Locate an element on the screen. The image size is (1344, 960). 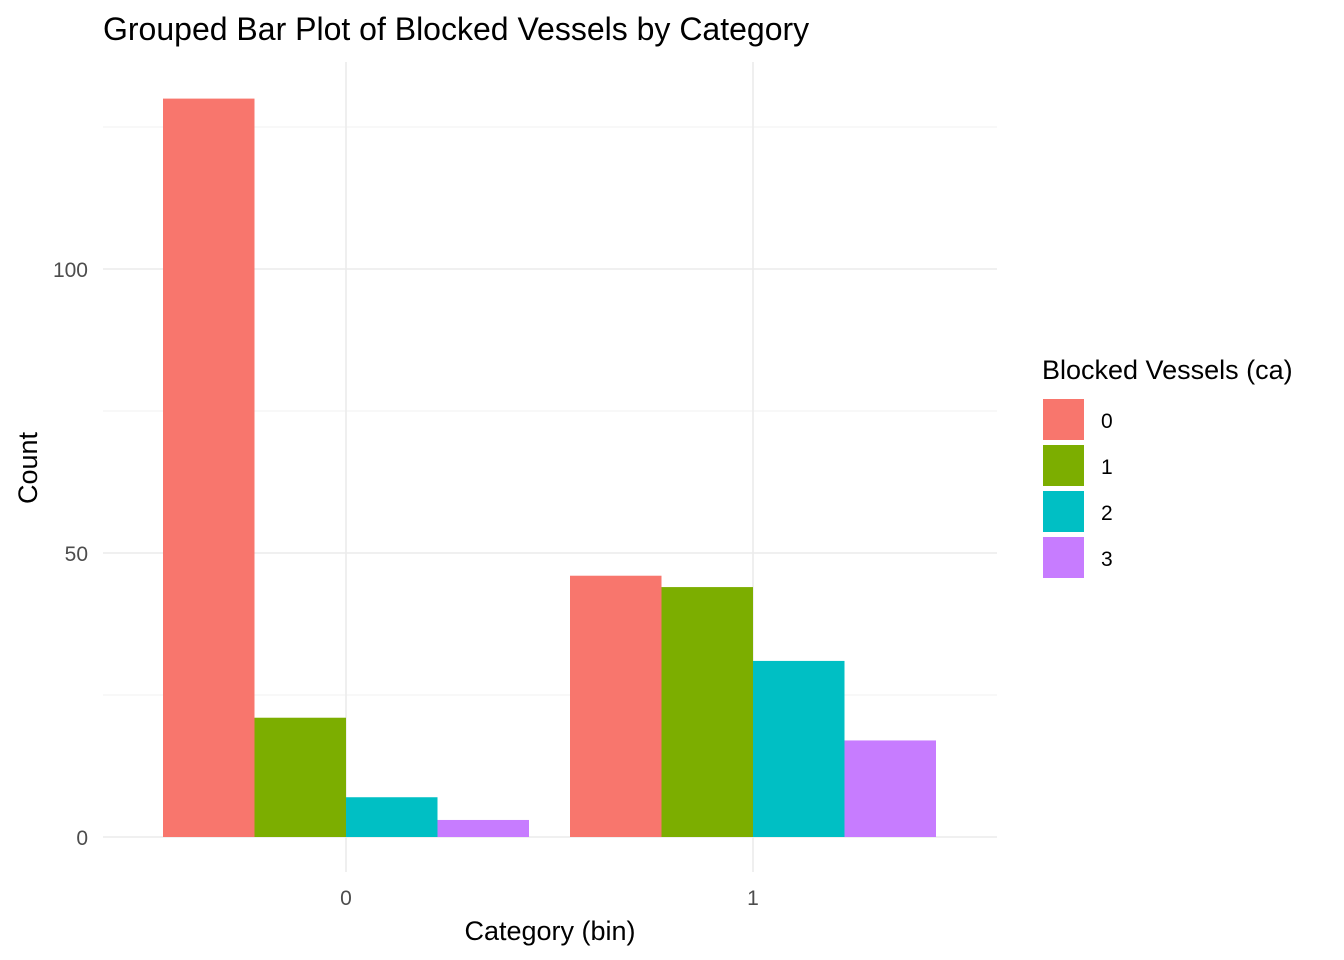
bar-cat1-ca2 is located at coordinates (799, 748).